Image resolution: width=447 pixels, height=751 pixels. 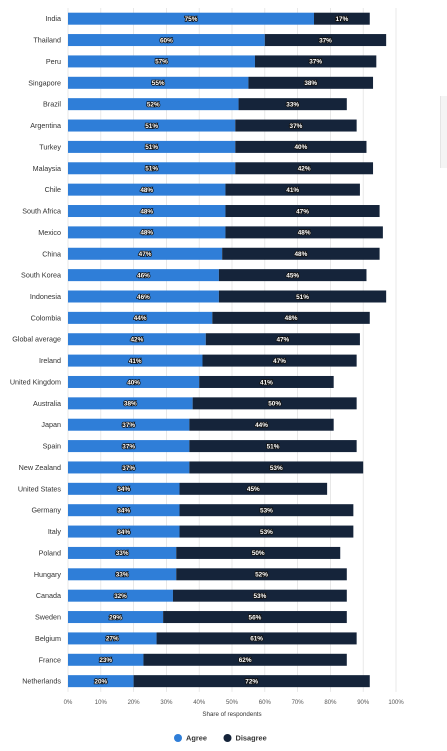 What do you see at coordinates (48, 617) in the screenshot?
I see `category-label: Sweden` at bounding box center [48, 617].